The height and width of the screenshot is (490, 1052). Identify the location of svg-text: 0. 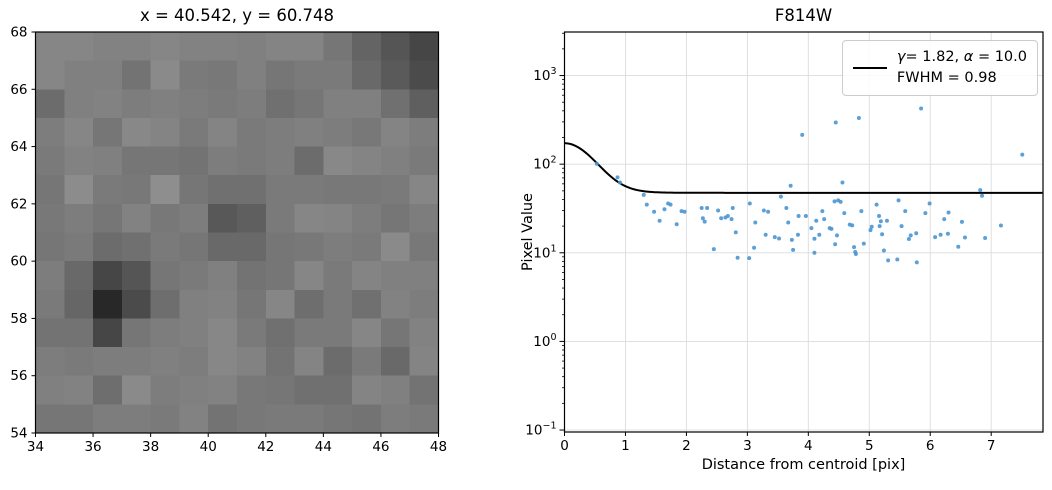
(564, 446).